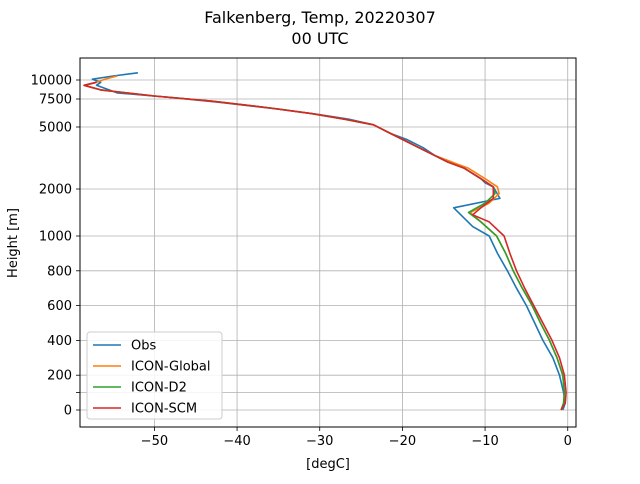 This screenshot has width=640, height=484. I want to click on y-axis-label: Height [m], so click(13, 243).